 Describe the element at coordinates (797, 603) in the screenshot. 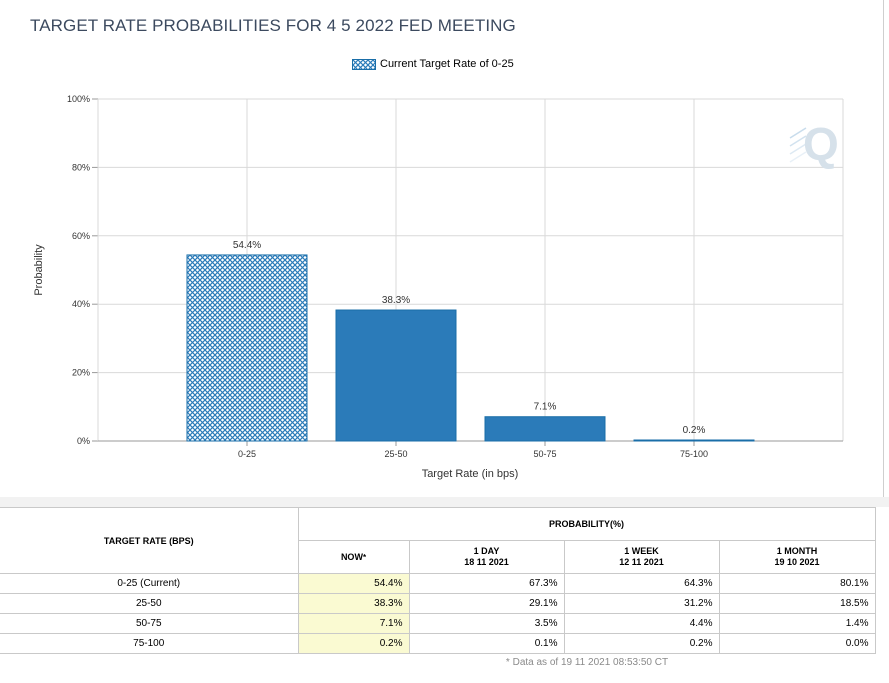

I see `row-1-month: 18.5%` at that location.